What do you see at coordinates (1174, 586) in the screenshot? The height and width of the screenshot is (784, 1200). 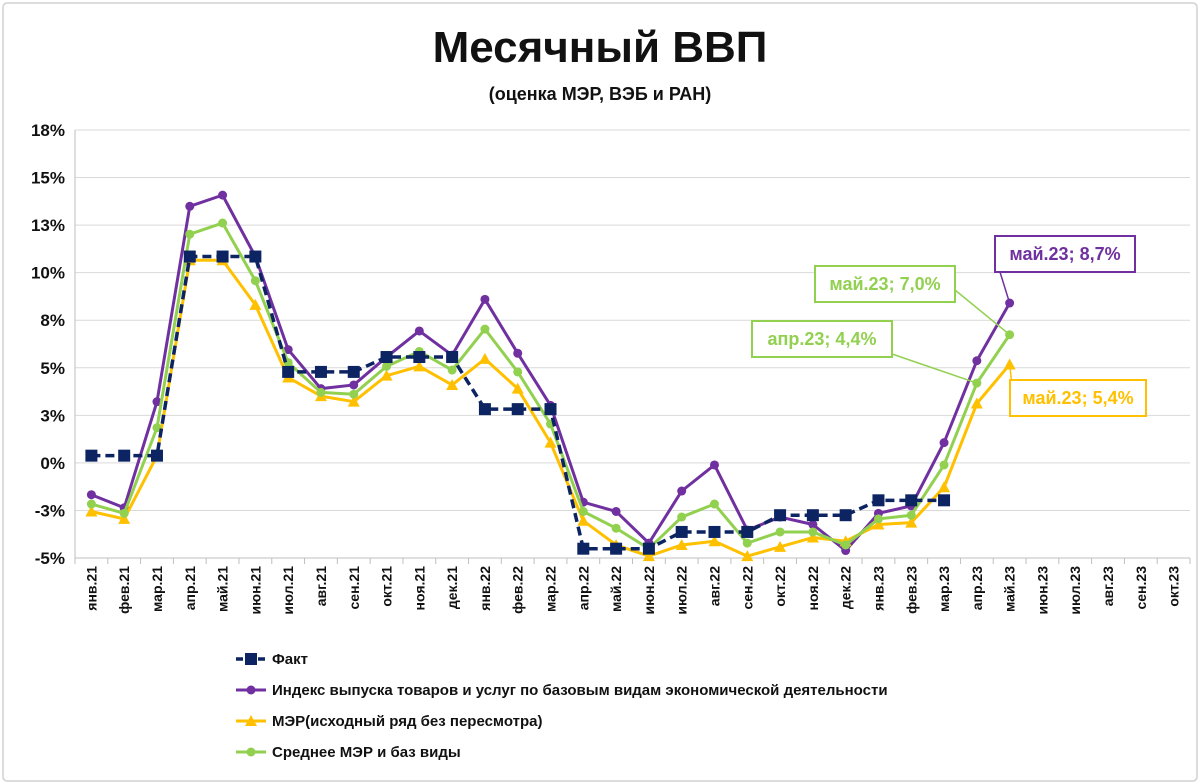 I see `x-tick-label: окт.23` at bounding box center [1174, 586].